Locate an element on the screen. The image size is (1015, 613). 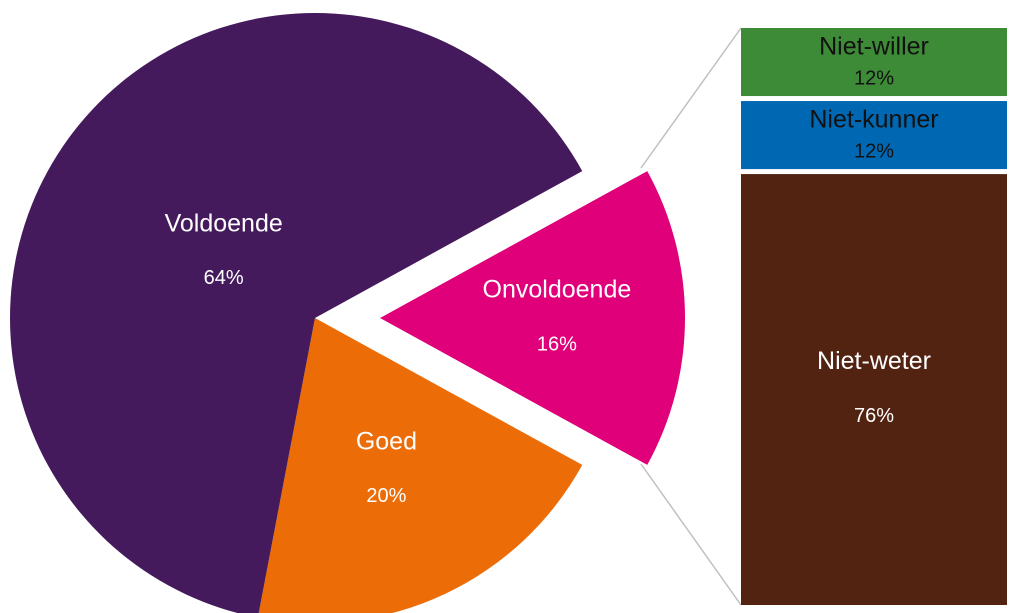
slice-label: Onvoldoende is located at coordinates (557, 290).